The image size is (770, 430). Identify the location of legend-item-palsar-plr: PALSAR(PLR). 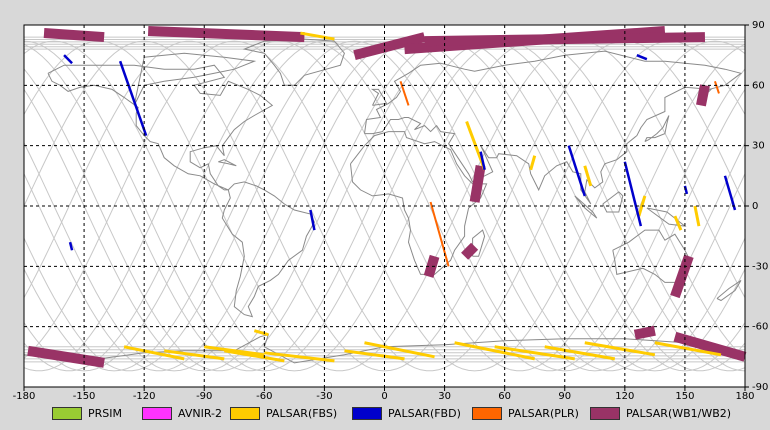
(525, 413).